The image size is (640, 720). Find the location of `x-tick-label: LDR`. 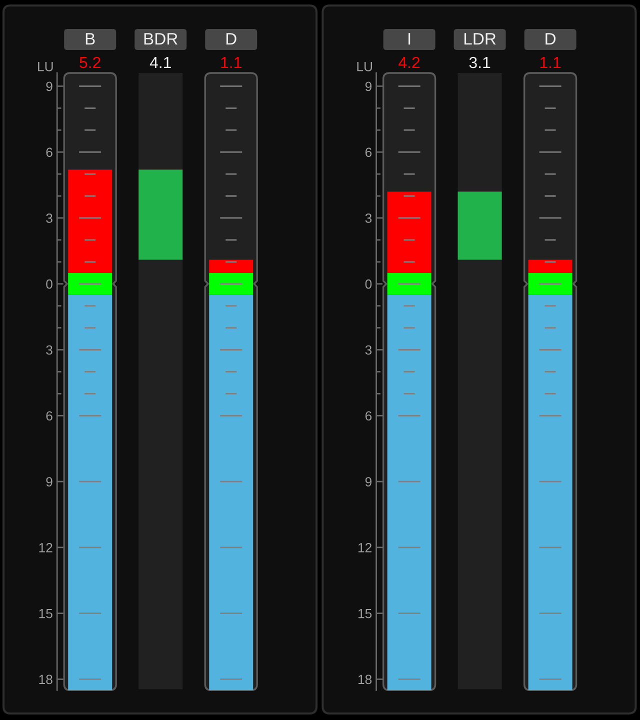

x-tick-label: LDR is located at coordinates (480, 39).